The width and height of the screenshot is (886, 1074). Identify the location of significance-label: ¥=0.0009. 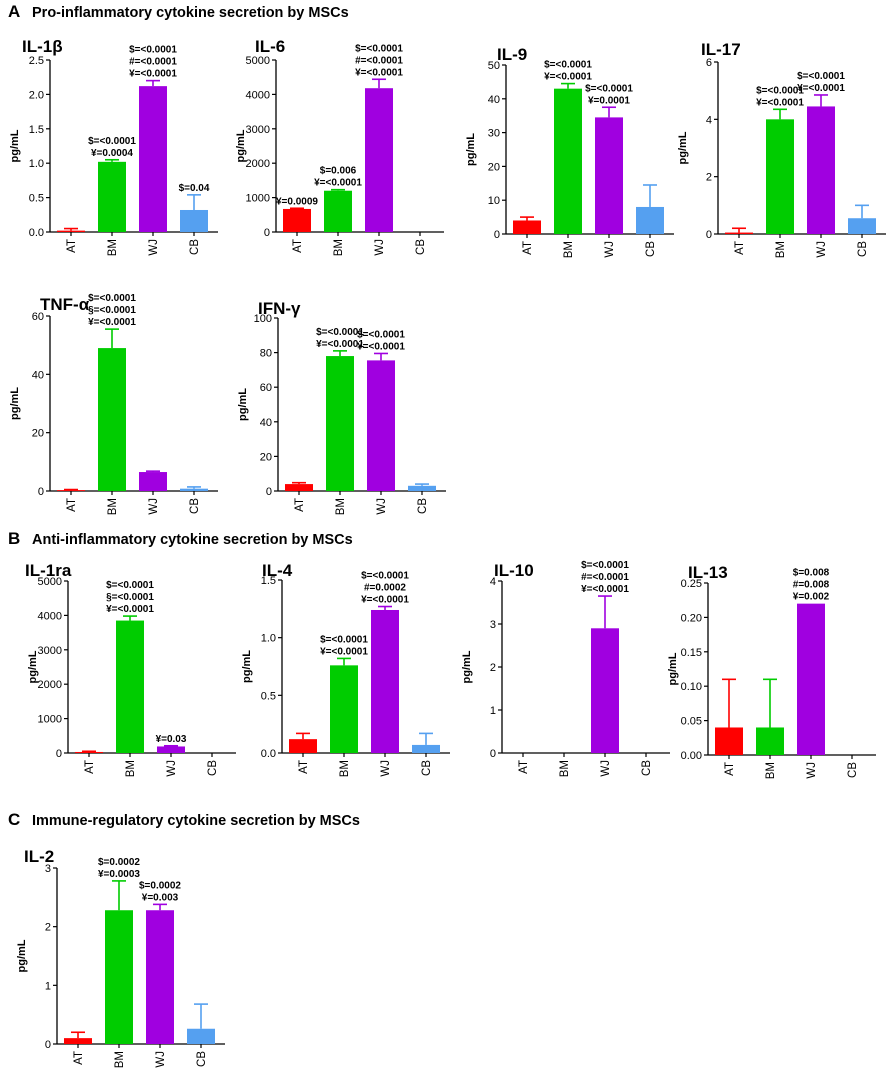
(297, 201).